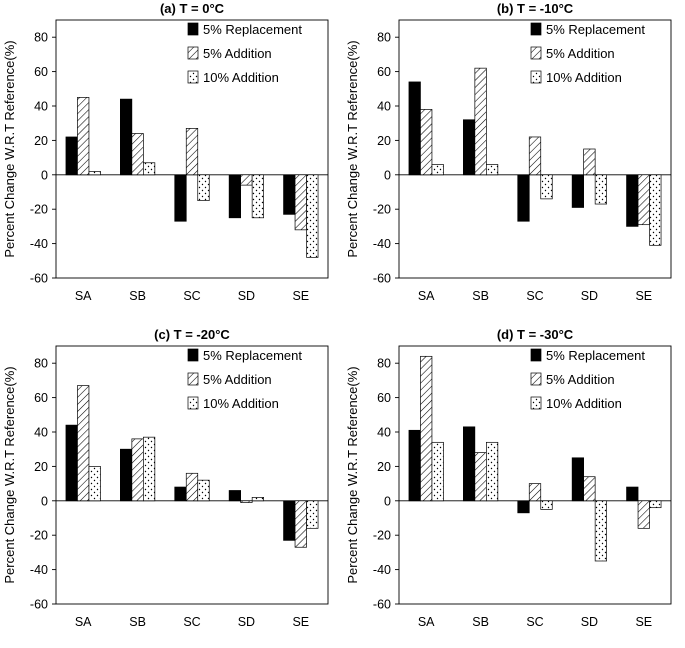  I want to click on bar-sd-dots, so click(257, 196).